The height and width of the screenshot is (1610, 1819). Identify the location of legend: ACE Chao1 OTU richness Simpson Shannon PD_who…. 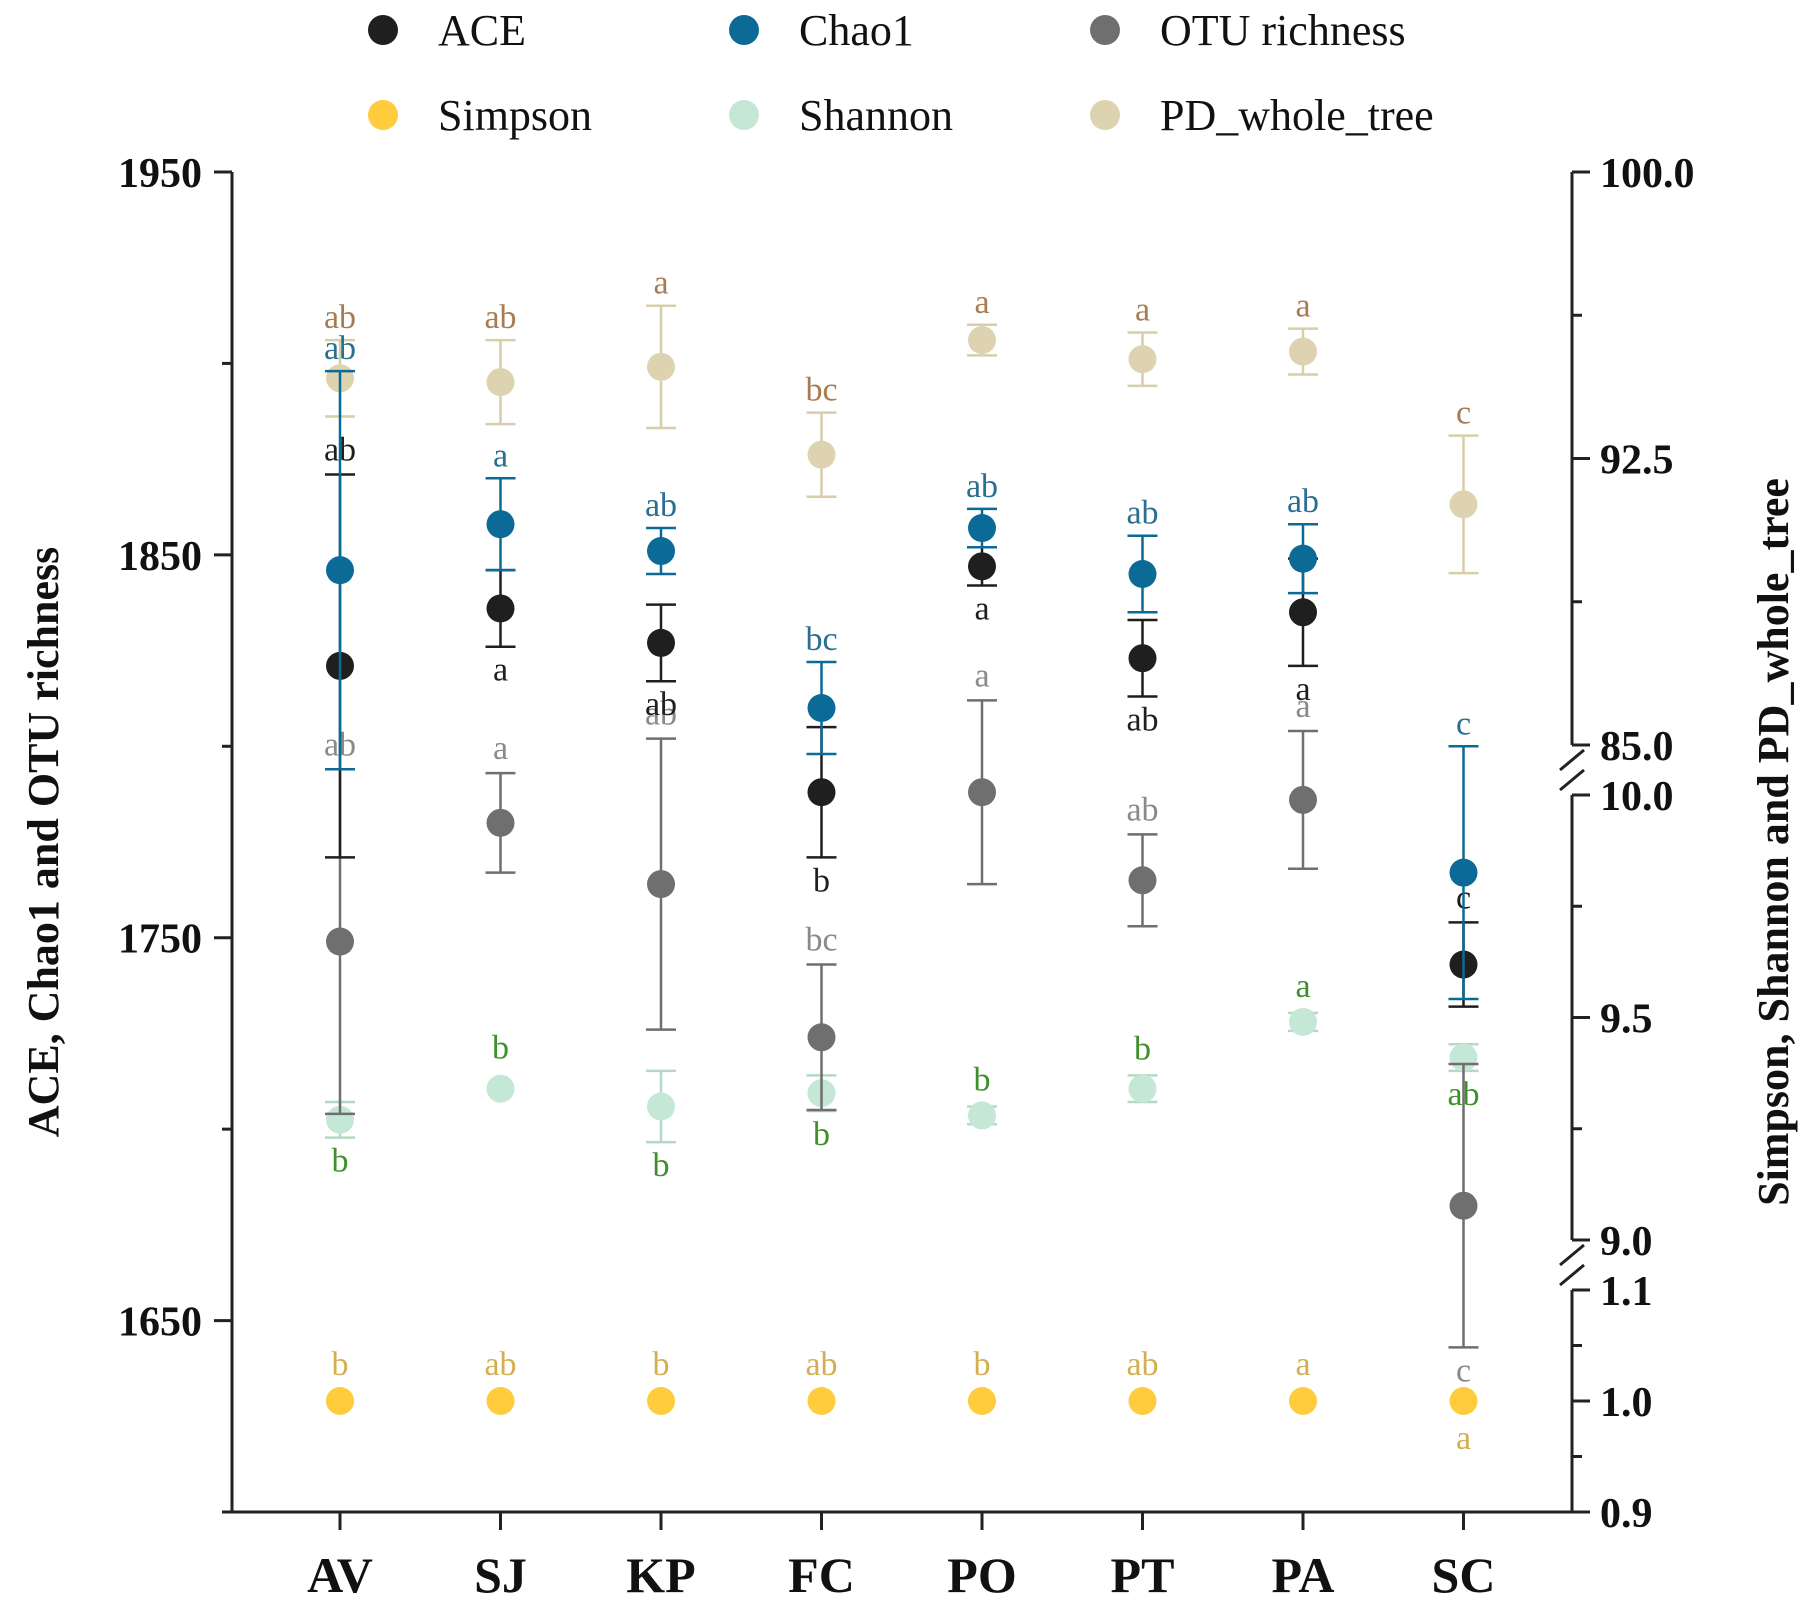
(901, 73).